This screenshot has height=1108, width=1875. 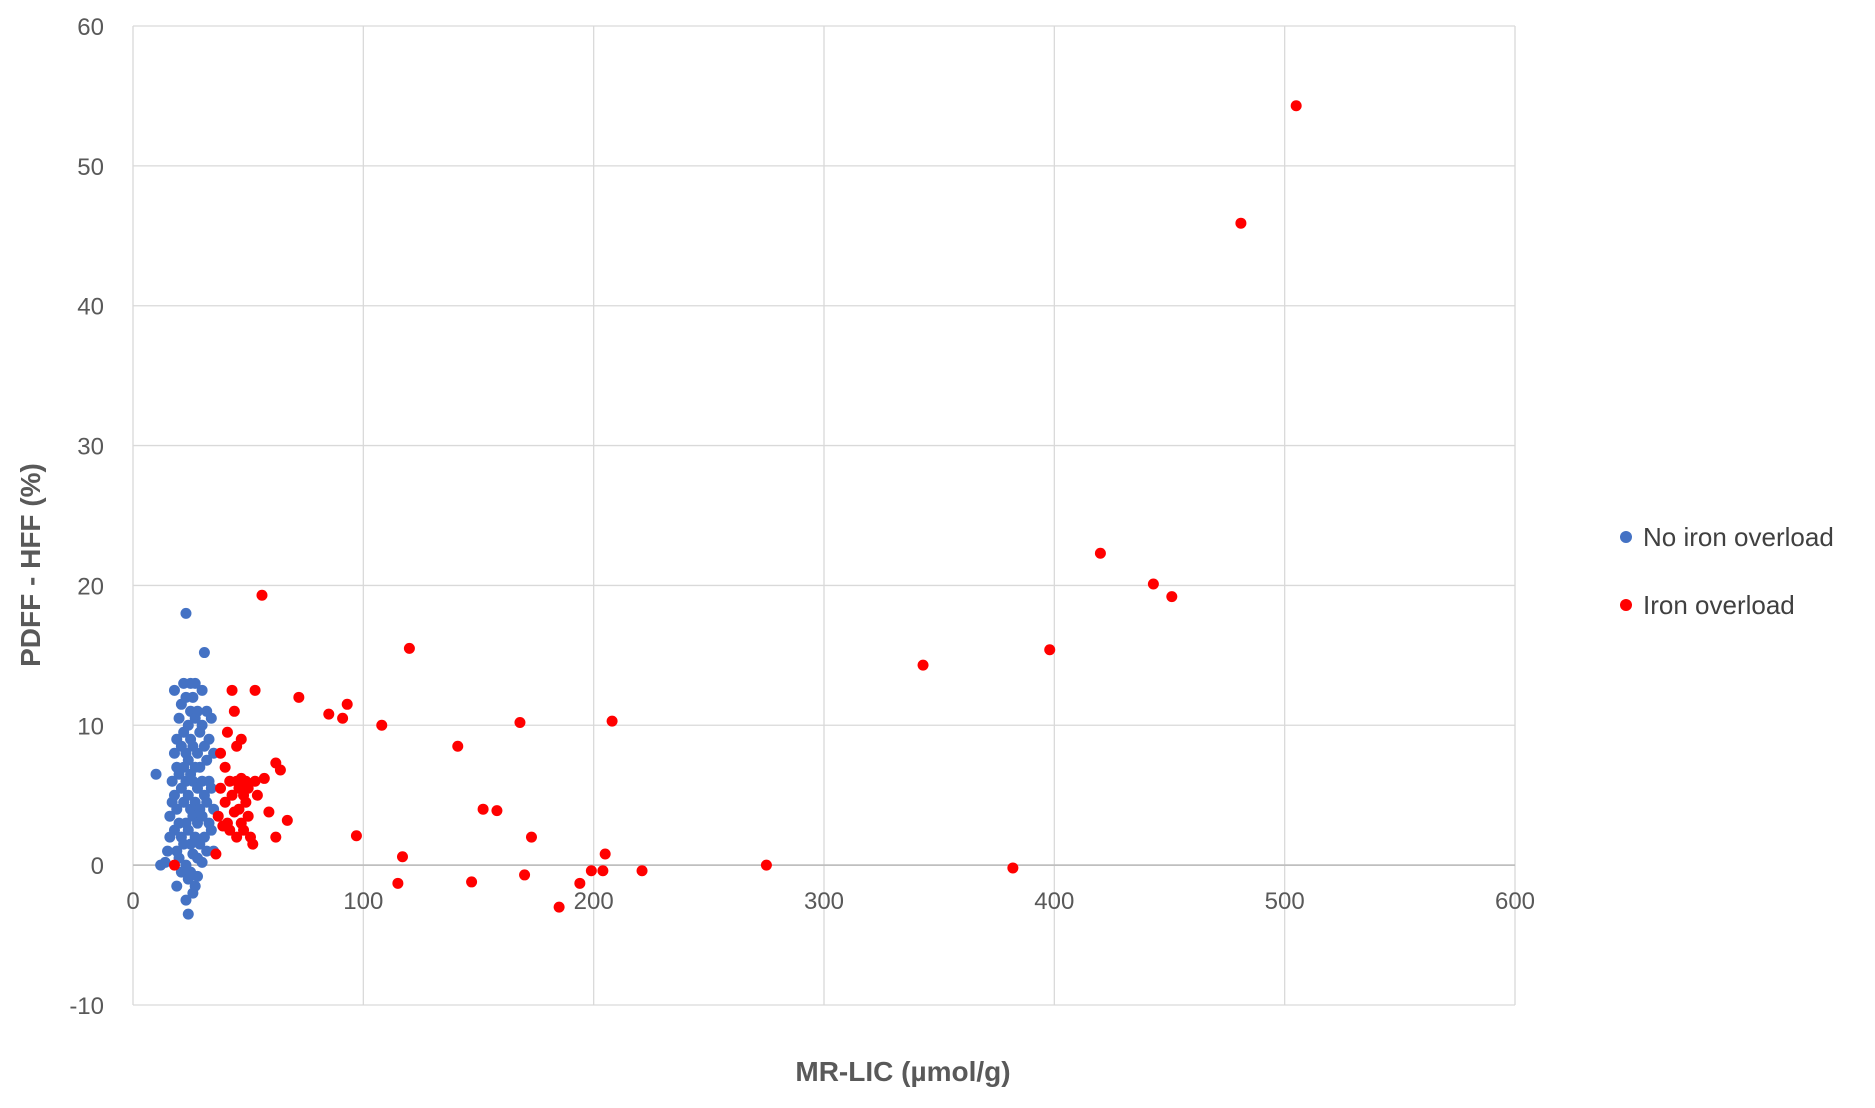 What do you see at coordinates (30, 565) in the screenshot?
I see `y-axis-title: PDFF - HFF (%)` at bounding box center [30, 565].